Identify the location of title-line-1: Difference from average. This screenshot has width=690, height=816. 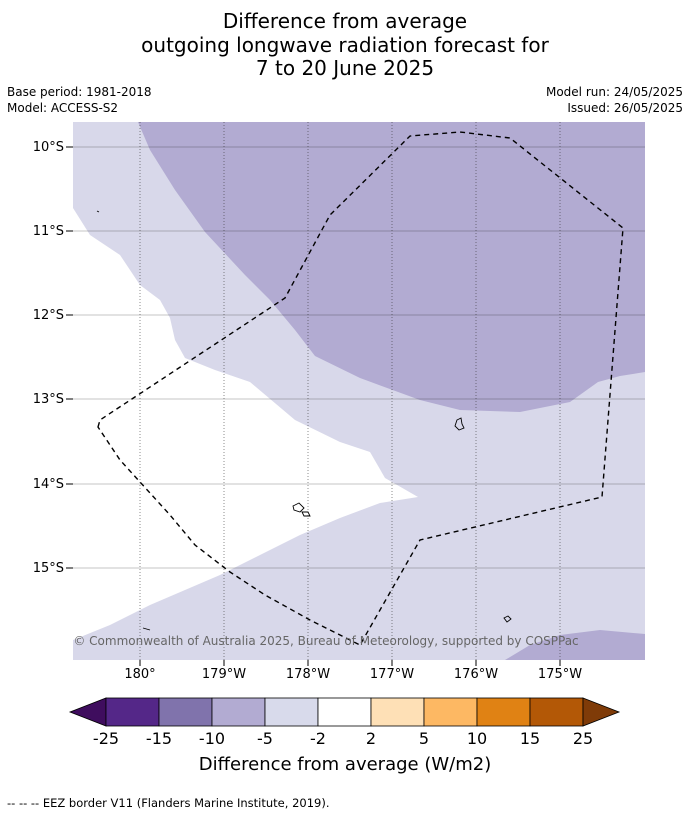
(345, 21).